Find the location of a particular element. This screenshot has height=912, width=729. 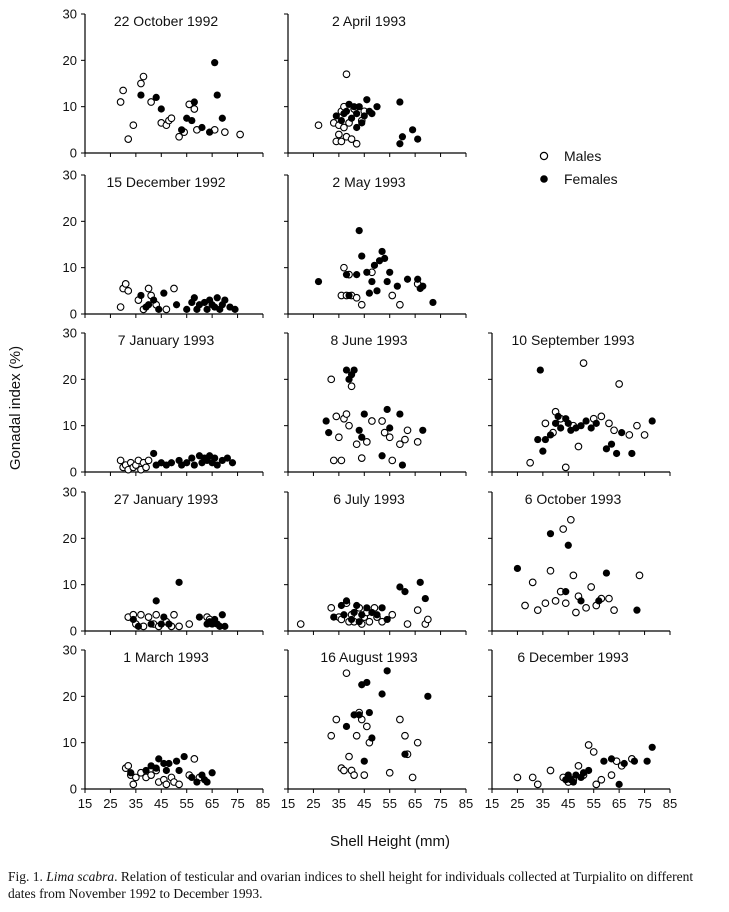

y-tick-label: 20 is located at coordinates (70, 60).